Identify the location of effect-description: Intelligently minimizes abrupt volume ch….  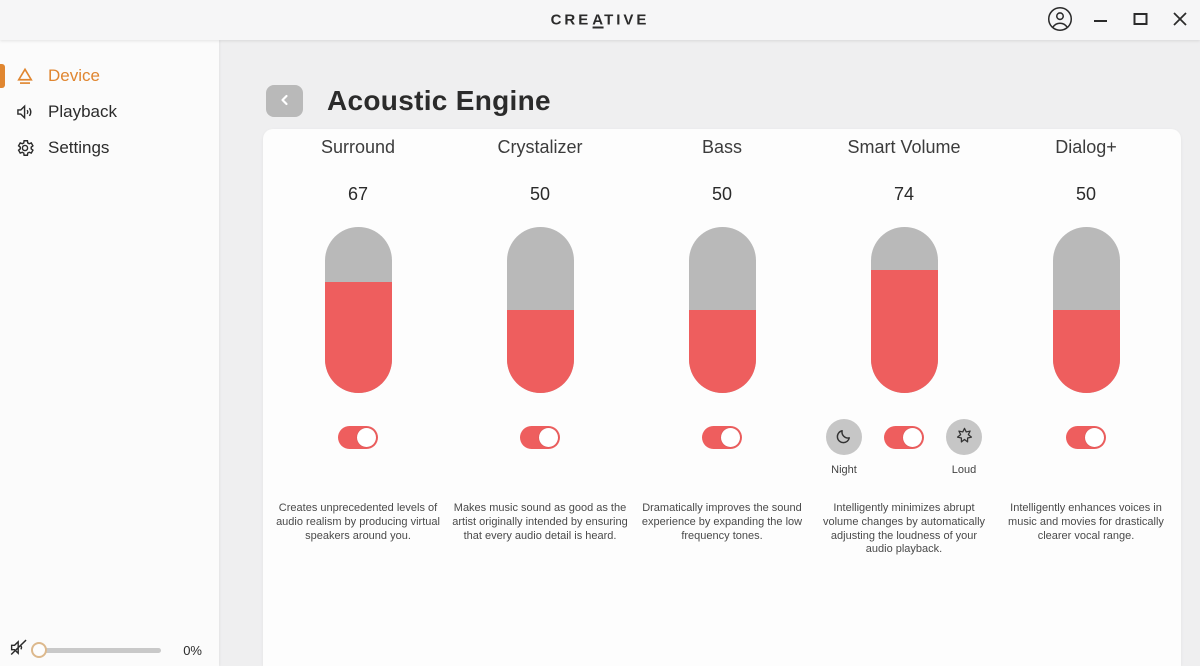
(904, 529).